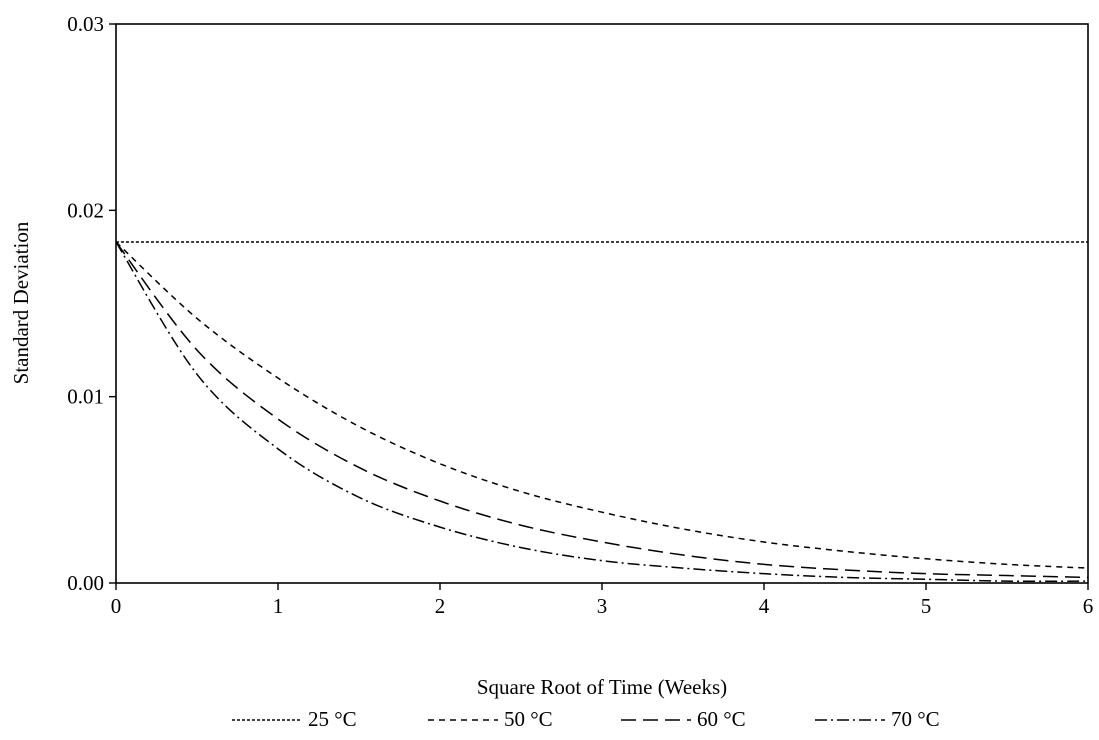  I want to click on legend-label-1: 25 °C, so click(332, 719).